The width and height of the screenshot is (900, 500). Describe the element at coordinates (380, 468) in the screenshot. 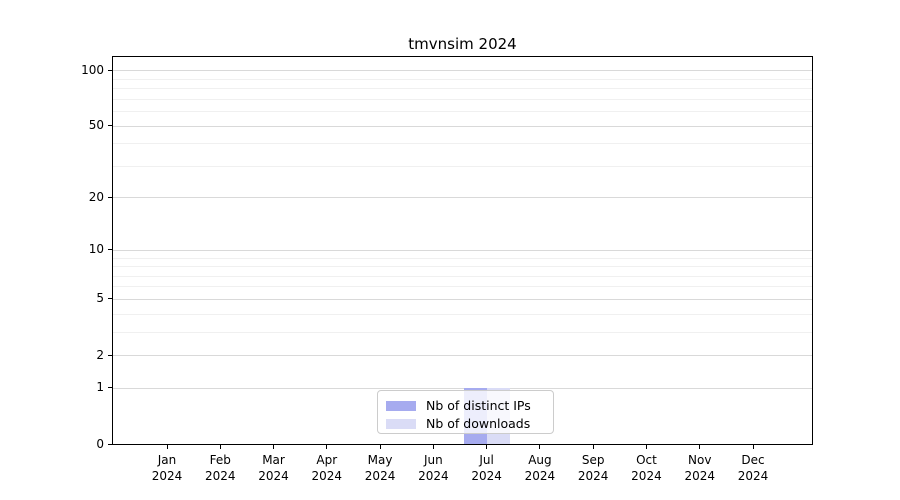

I see `x-tick-label: May 2024` at that location.